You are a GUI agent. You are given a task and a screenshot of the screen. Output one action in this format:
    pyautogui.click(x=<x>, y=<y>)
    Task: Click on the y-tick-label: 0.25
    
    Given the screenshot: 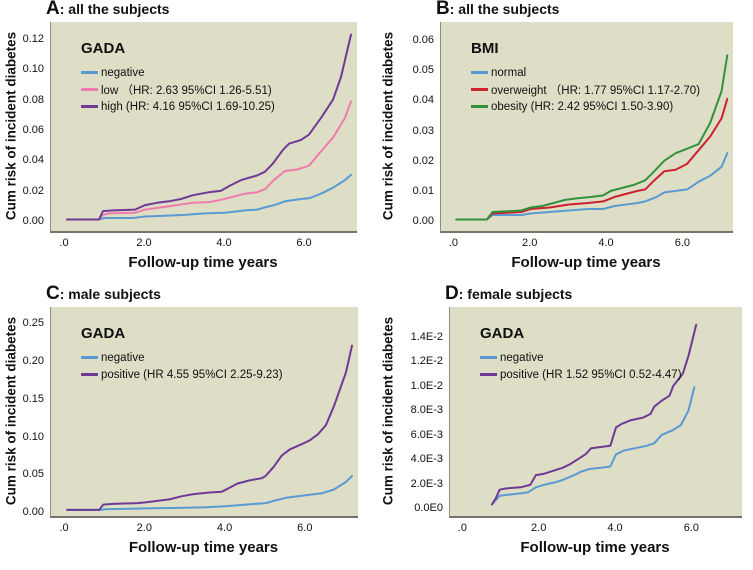 What is the action you would take?
    pyautogui.click(x=33, y=323)
    